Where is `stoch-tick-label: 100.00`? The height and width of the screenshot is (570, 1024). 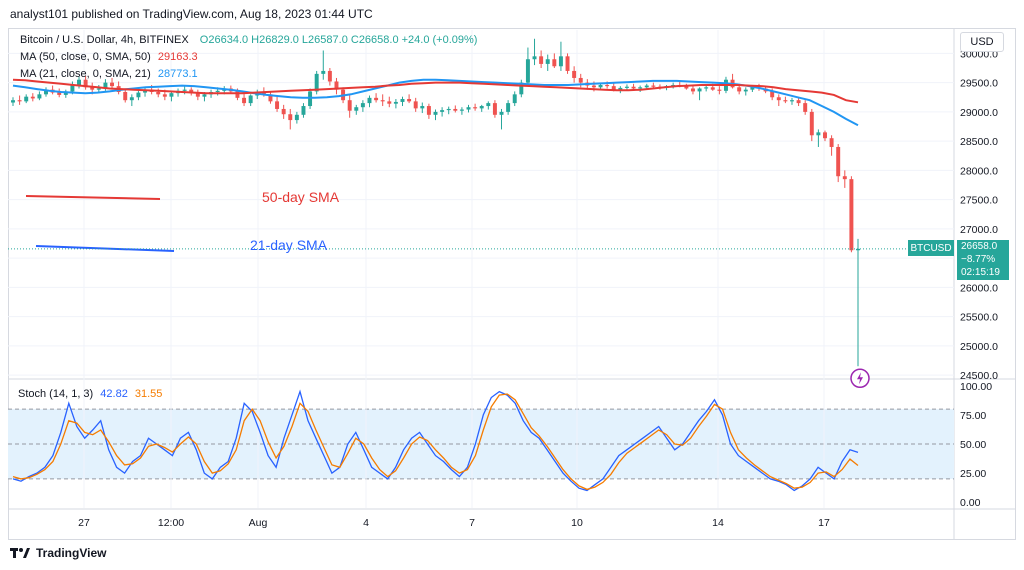 stoch-tick-label: 100.00 is located at coordinates (976, 387).